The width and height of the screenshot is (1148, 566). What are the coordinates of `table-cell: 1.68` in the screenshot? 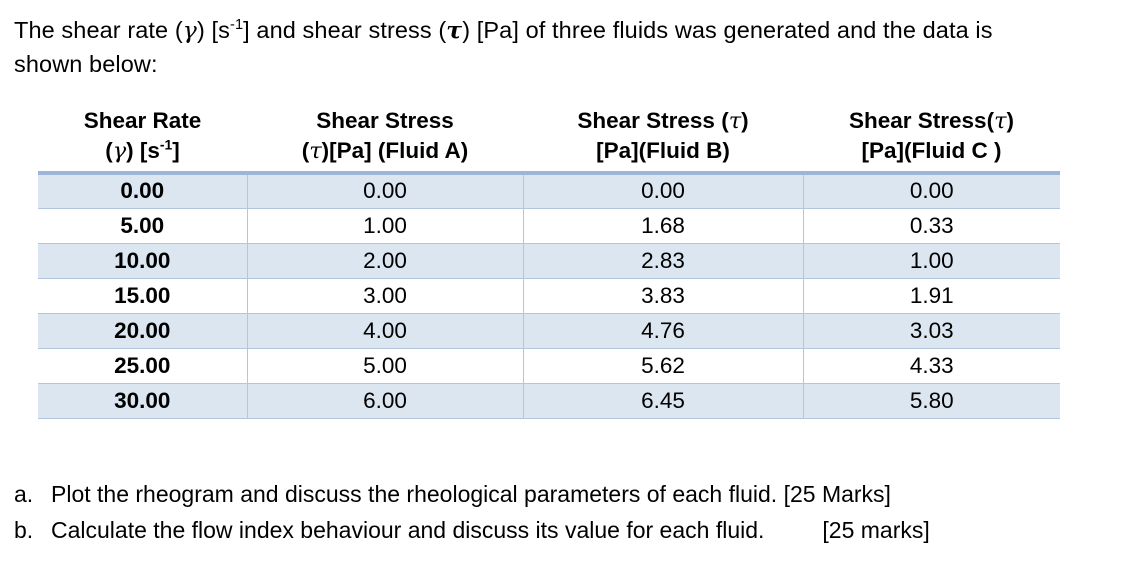 It's located at (662, 226).